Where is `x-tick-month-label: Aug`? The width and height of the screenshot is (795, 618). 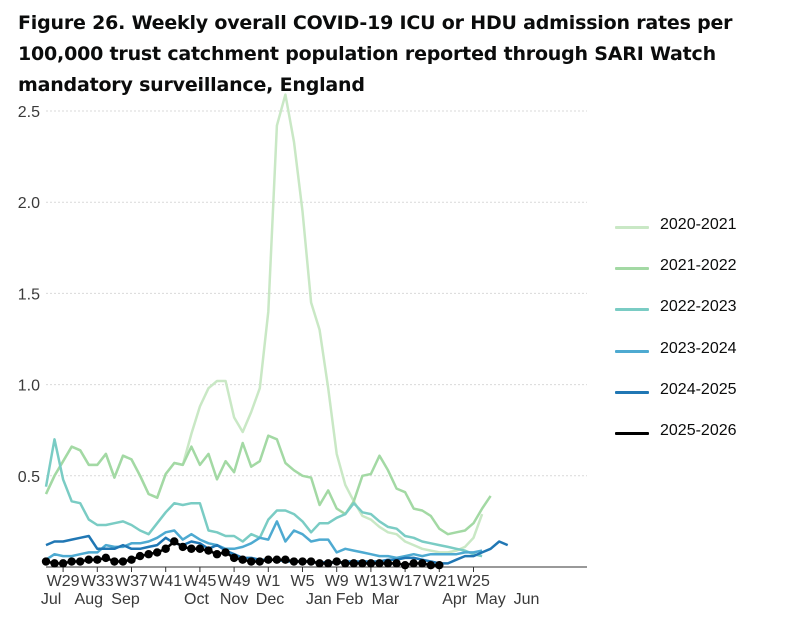 x-tick-month-label: Aug is located at coordinates (89, 599).